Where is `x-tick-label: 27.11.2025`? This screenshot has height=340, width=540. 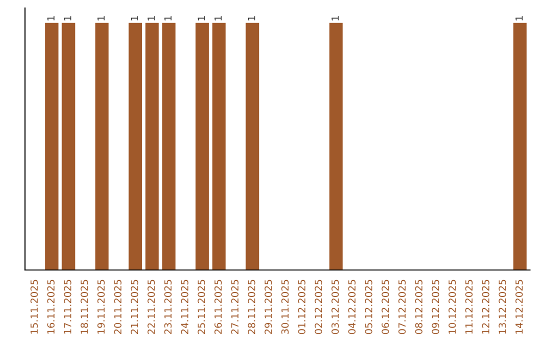
x-tick-label: 27.11.2025 is located at coordinates (235, 307).